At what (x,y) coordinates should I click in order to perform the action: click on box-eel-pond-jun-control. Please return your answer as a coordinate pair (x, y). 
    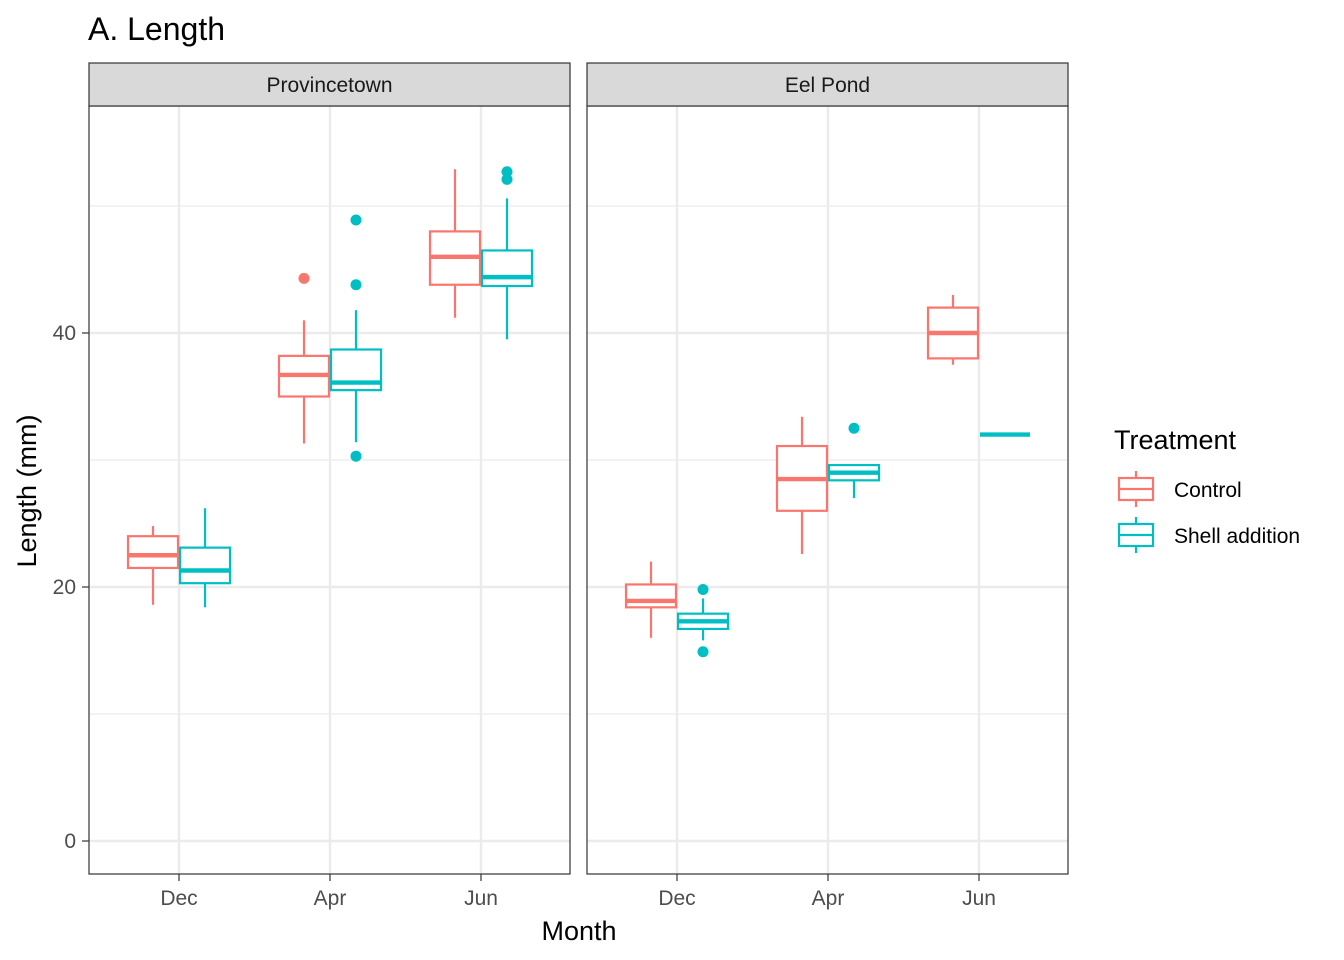
    Looking at the image, I should click on (953, 329).